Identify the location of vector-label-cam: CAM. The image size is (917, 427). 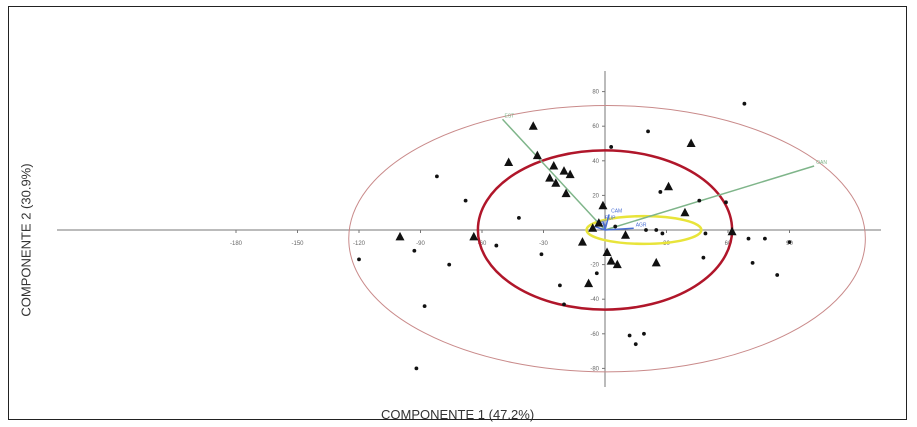
(616, 211).